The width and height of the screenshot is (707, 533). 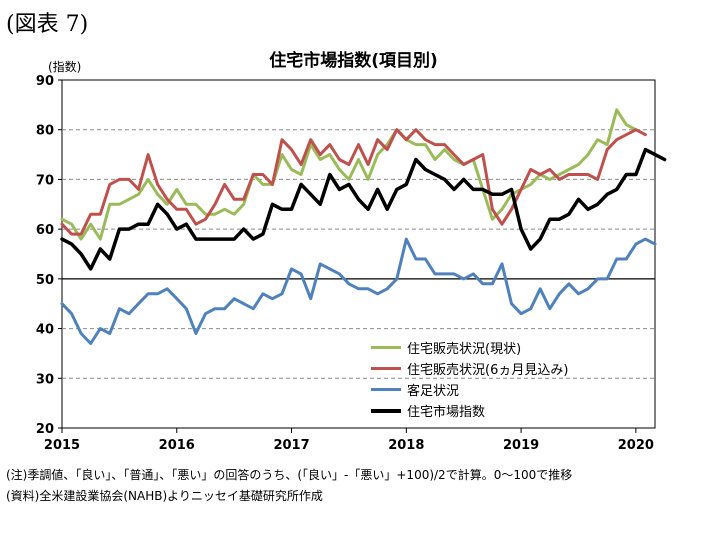 What do you see at coordinates (433, 391) in the screenshot?
I see `legend-label: 客足状況` at bounding box center [433, 391].